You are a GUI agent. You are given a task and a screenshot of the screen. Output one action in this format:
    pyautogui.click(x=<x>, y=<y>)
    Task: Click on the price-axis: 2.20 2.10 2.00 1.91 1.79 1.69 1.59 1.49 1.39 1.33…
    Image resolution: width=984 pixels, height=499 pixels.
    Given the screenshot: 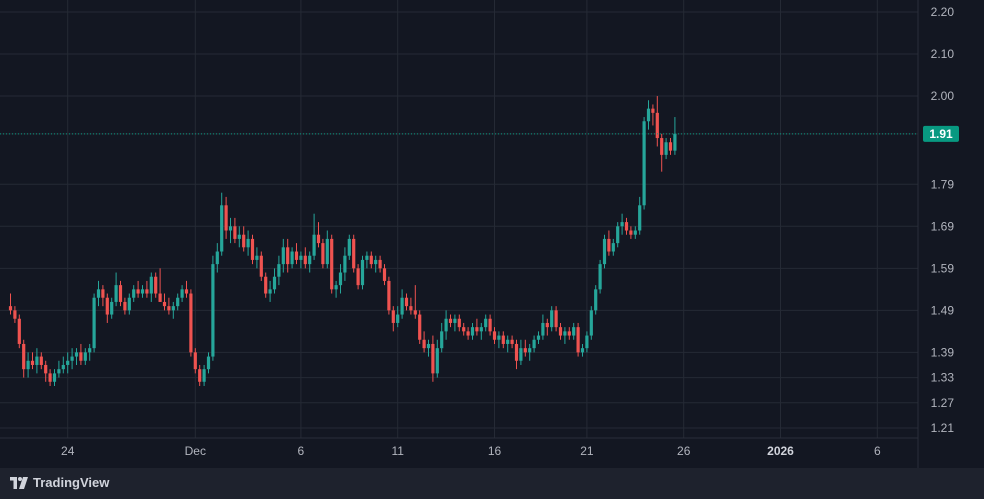 What is the action you would take?
    pyautogui.click(x=943, y=220)
    